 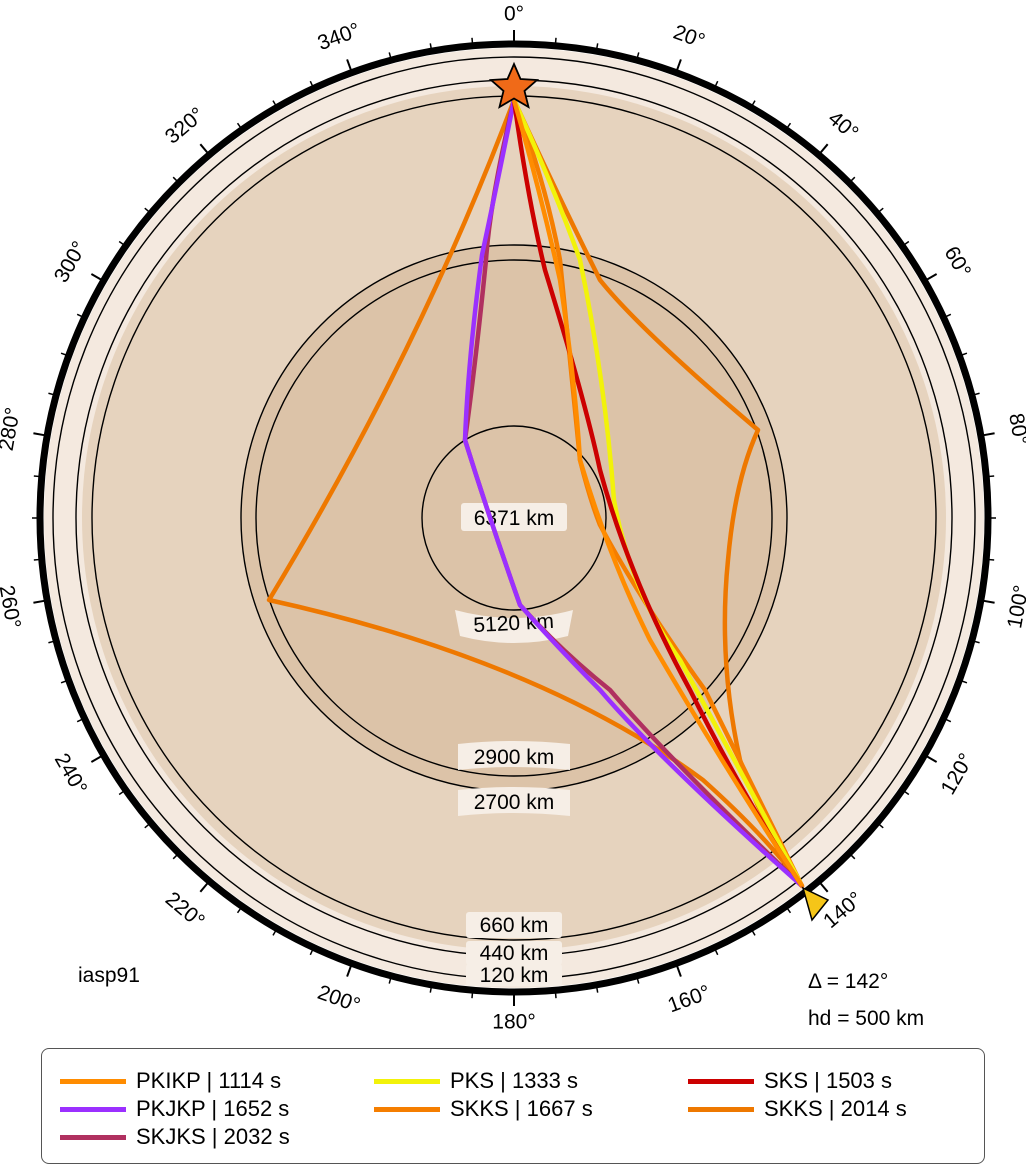 What do you see at coordinates (339, 37) in the screenshot?
I see `angle-label: 340°` at bounding box center [339, 37].